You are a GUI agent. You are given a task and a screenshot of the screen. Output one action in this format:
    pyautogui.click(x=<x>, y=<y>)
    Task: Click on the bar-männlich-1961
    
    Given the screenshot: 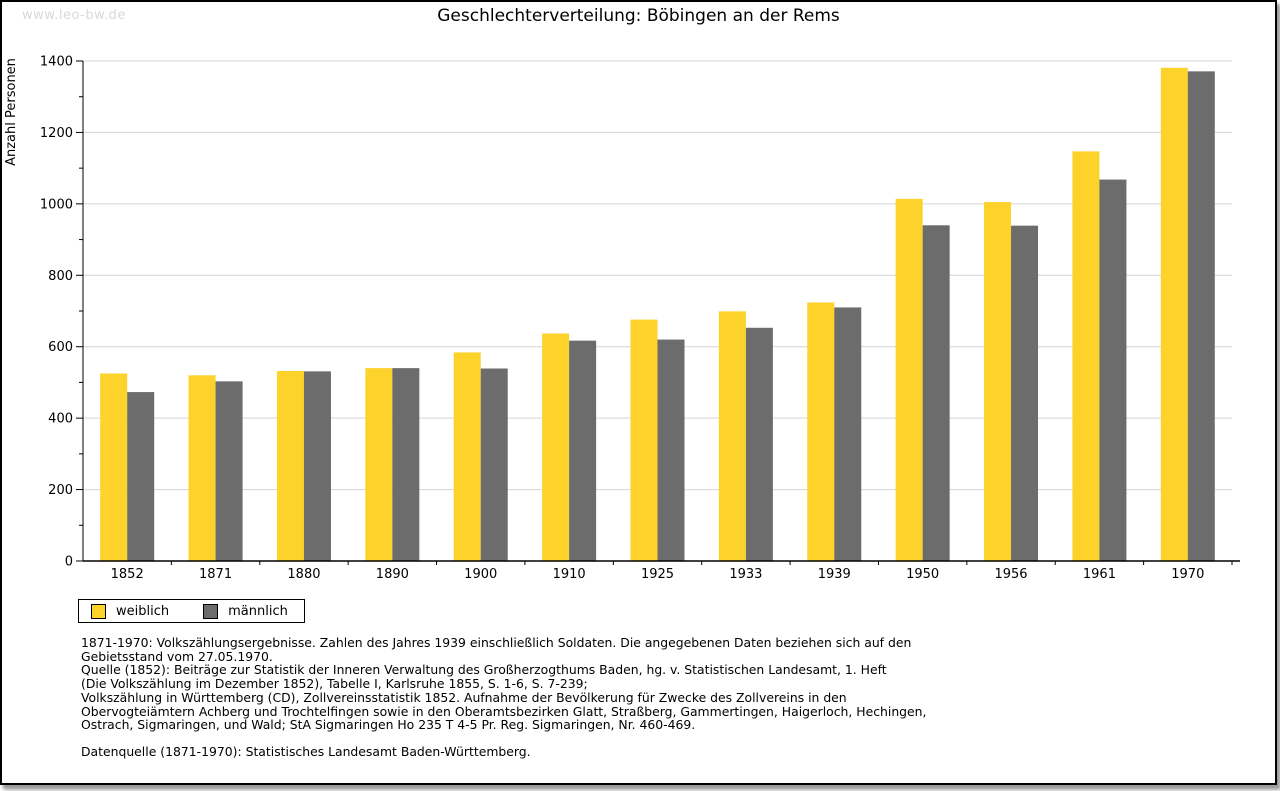 What is the action you would take?
    pyautogui.click(x=1113, y=370)
    